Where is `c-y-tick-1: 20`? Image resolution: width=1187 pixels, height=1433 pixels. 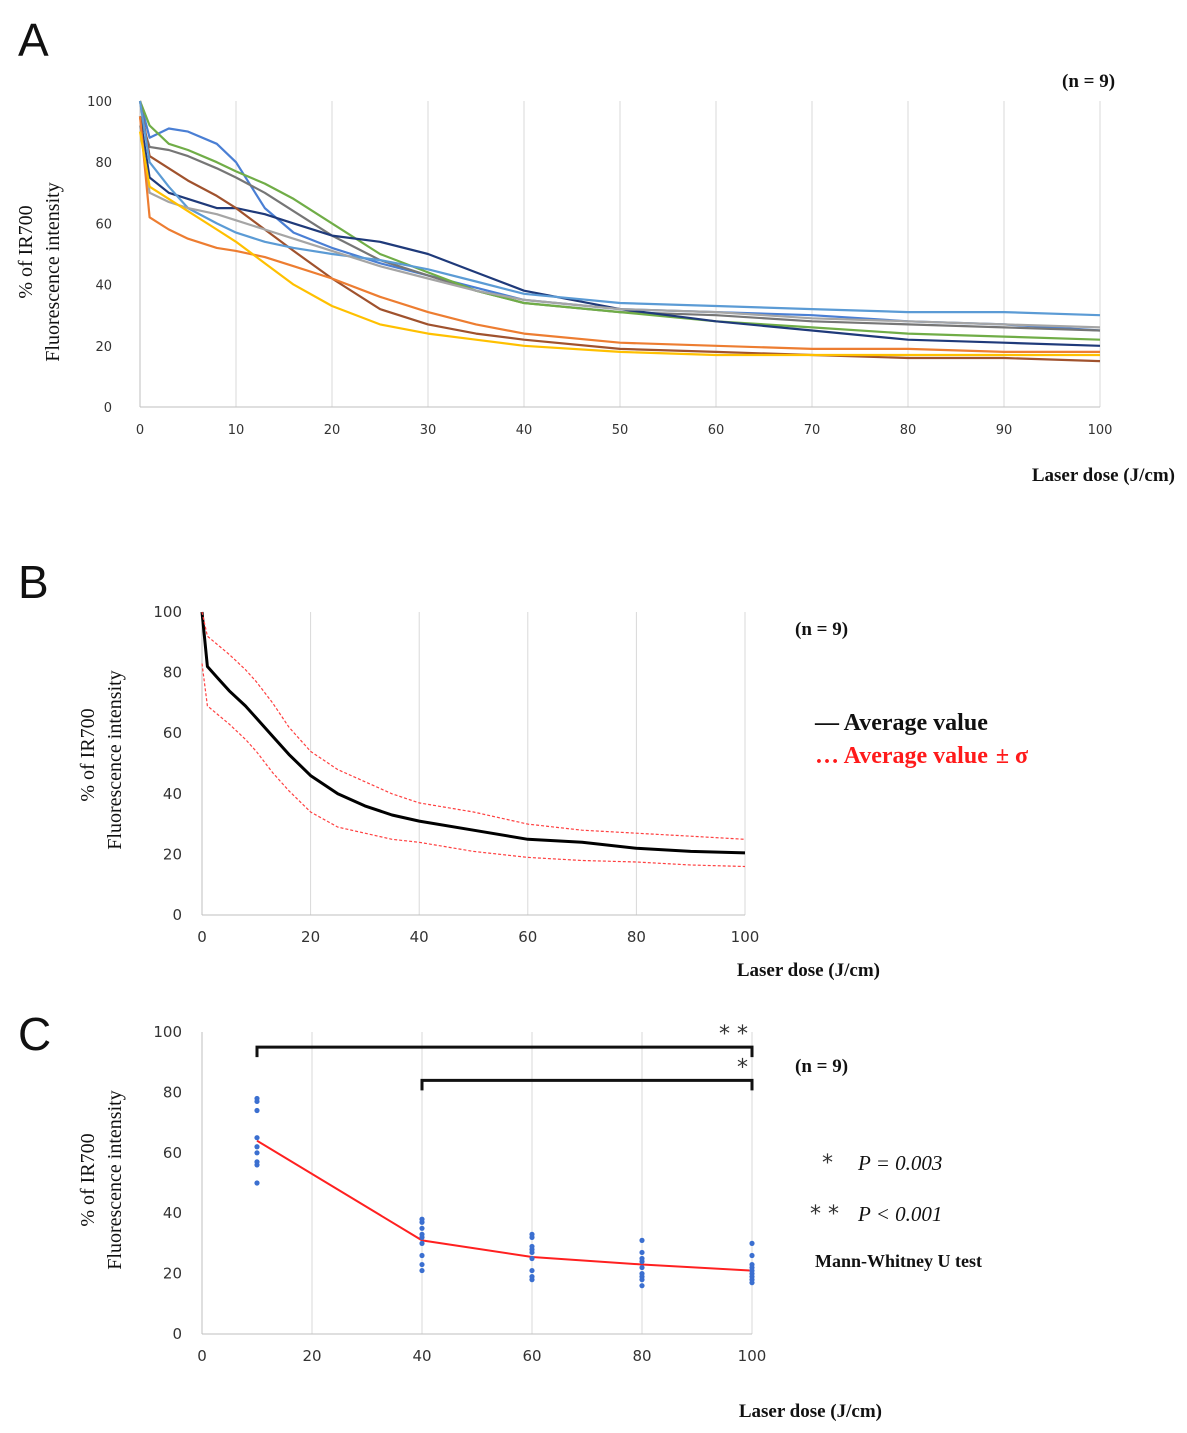 c-y-tick-1: 20 is located at coordinates (172, 1274).